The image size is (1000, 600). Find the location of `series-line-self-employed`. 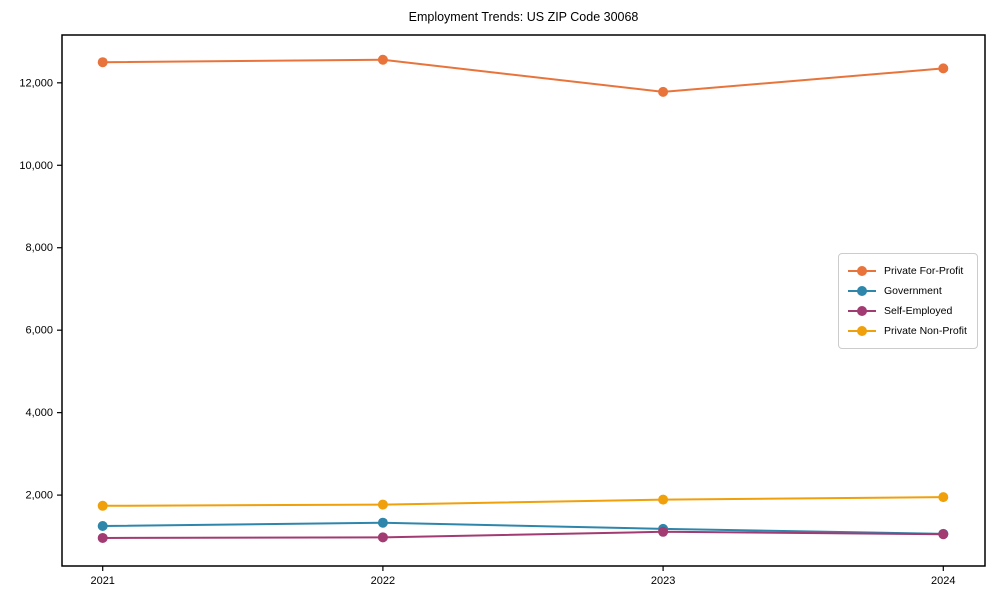

series-line-self-employed is located at coordinates (523, 534).